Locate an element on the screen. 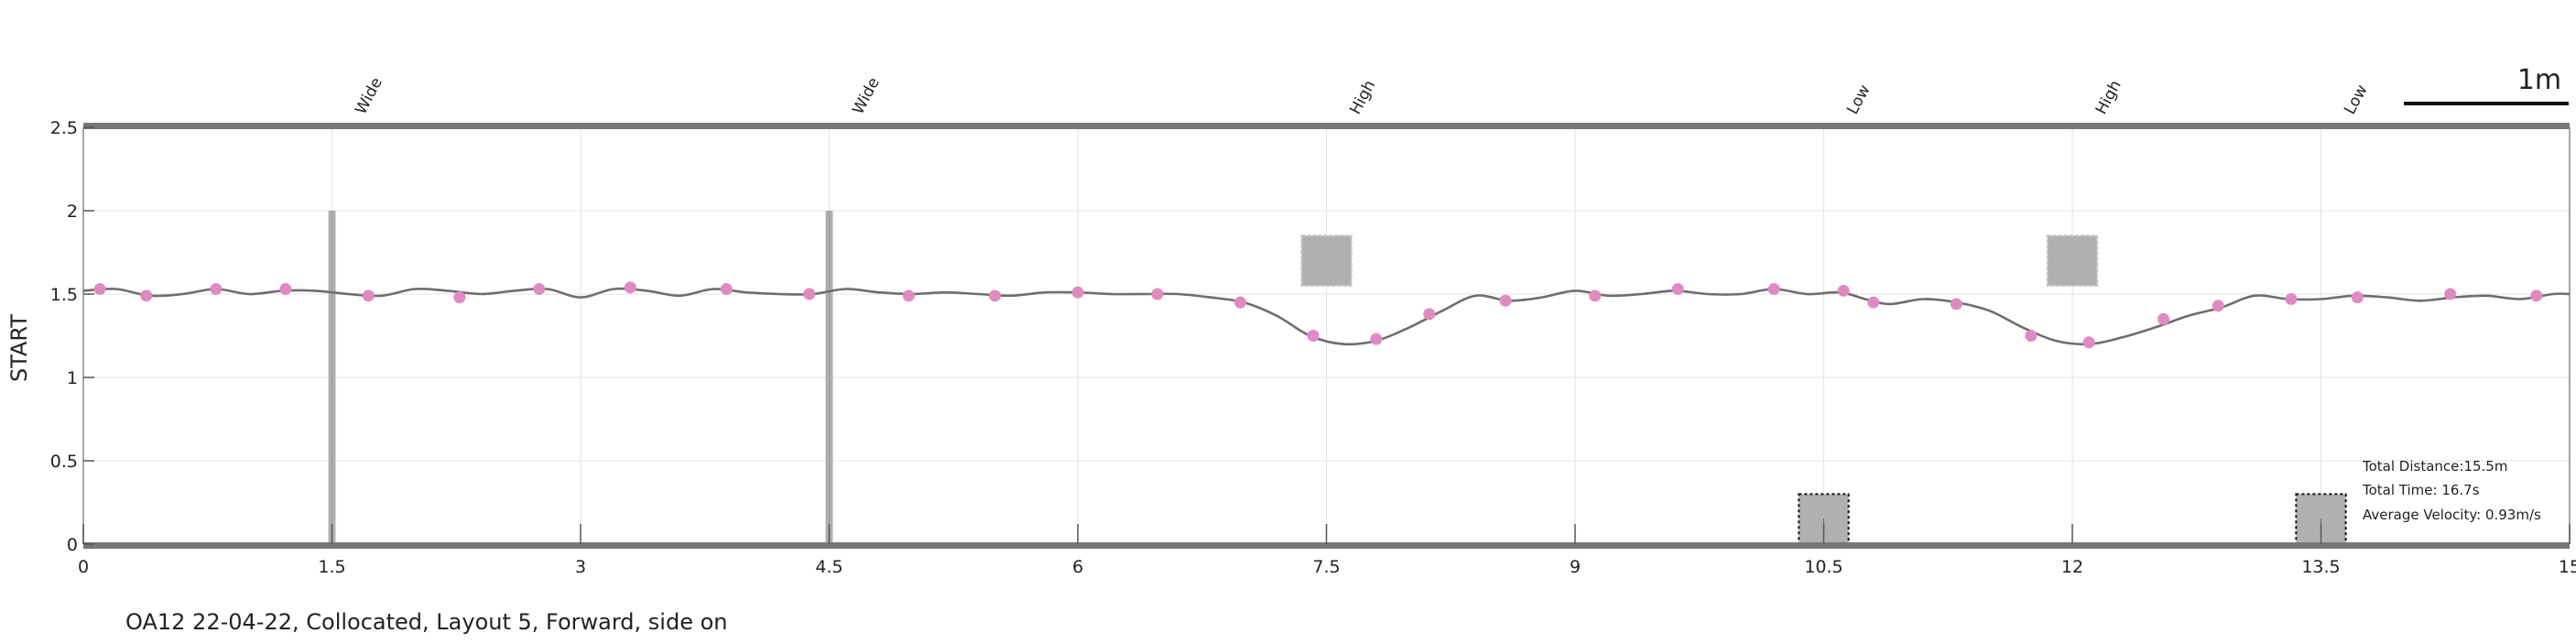  x-tick-label: 0 is located at coordinates (83, 567).